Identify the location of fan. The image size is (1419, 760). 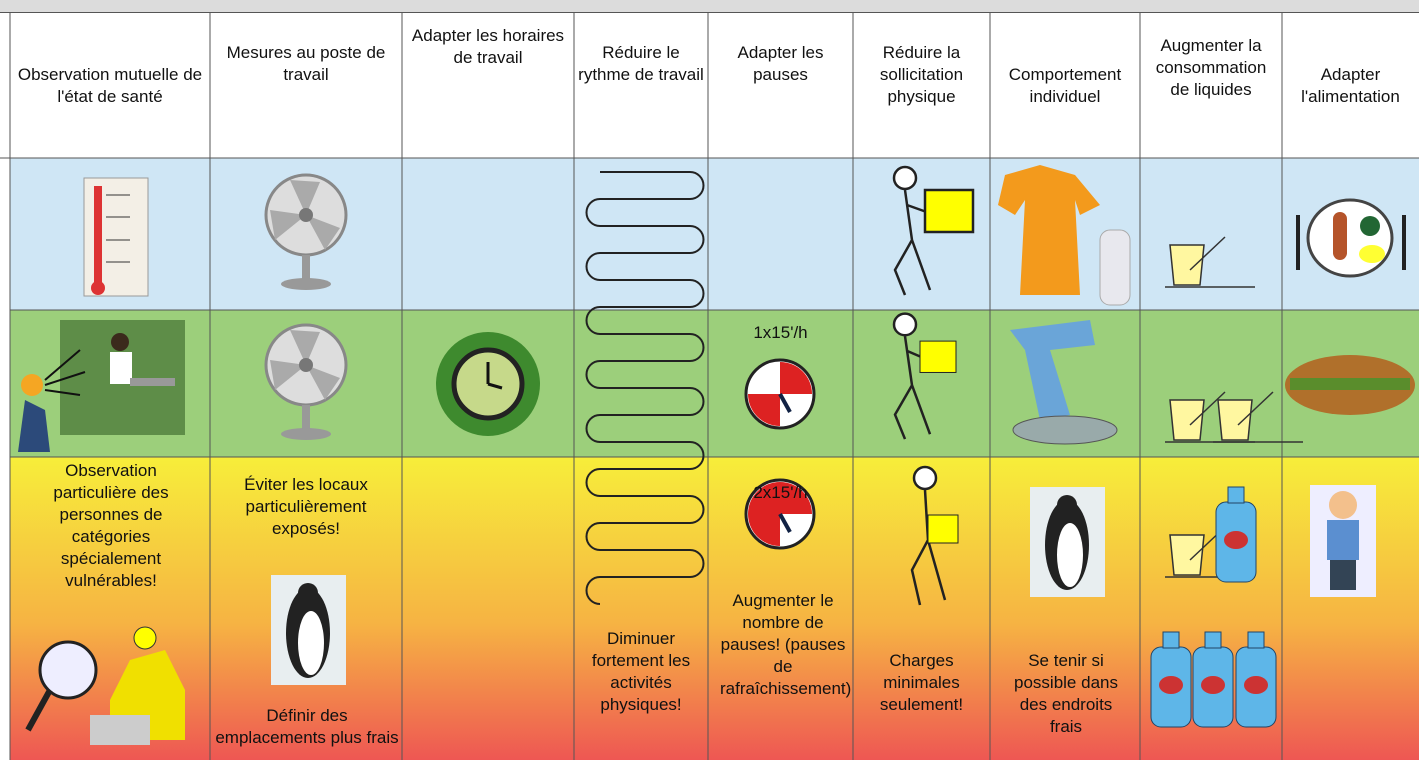
(306, 231).